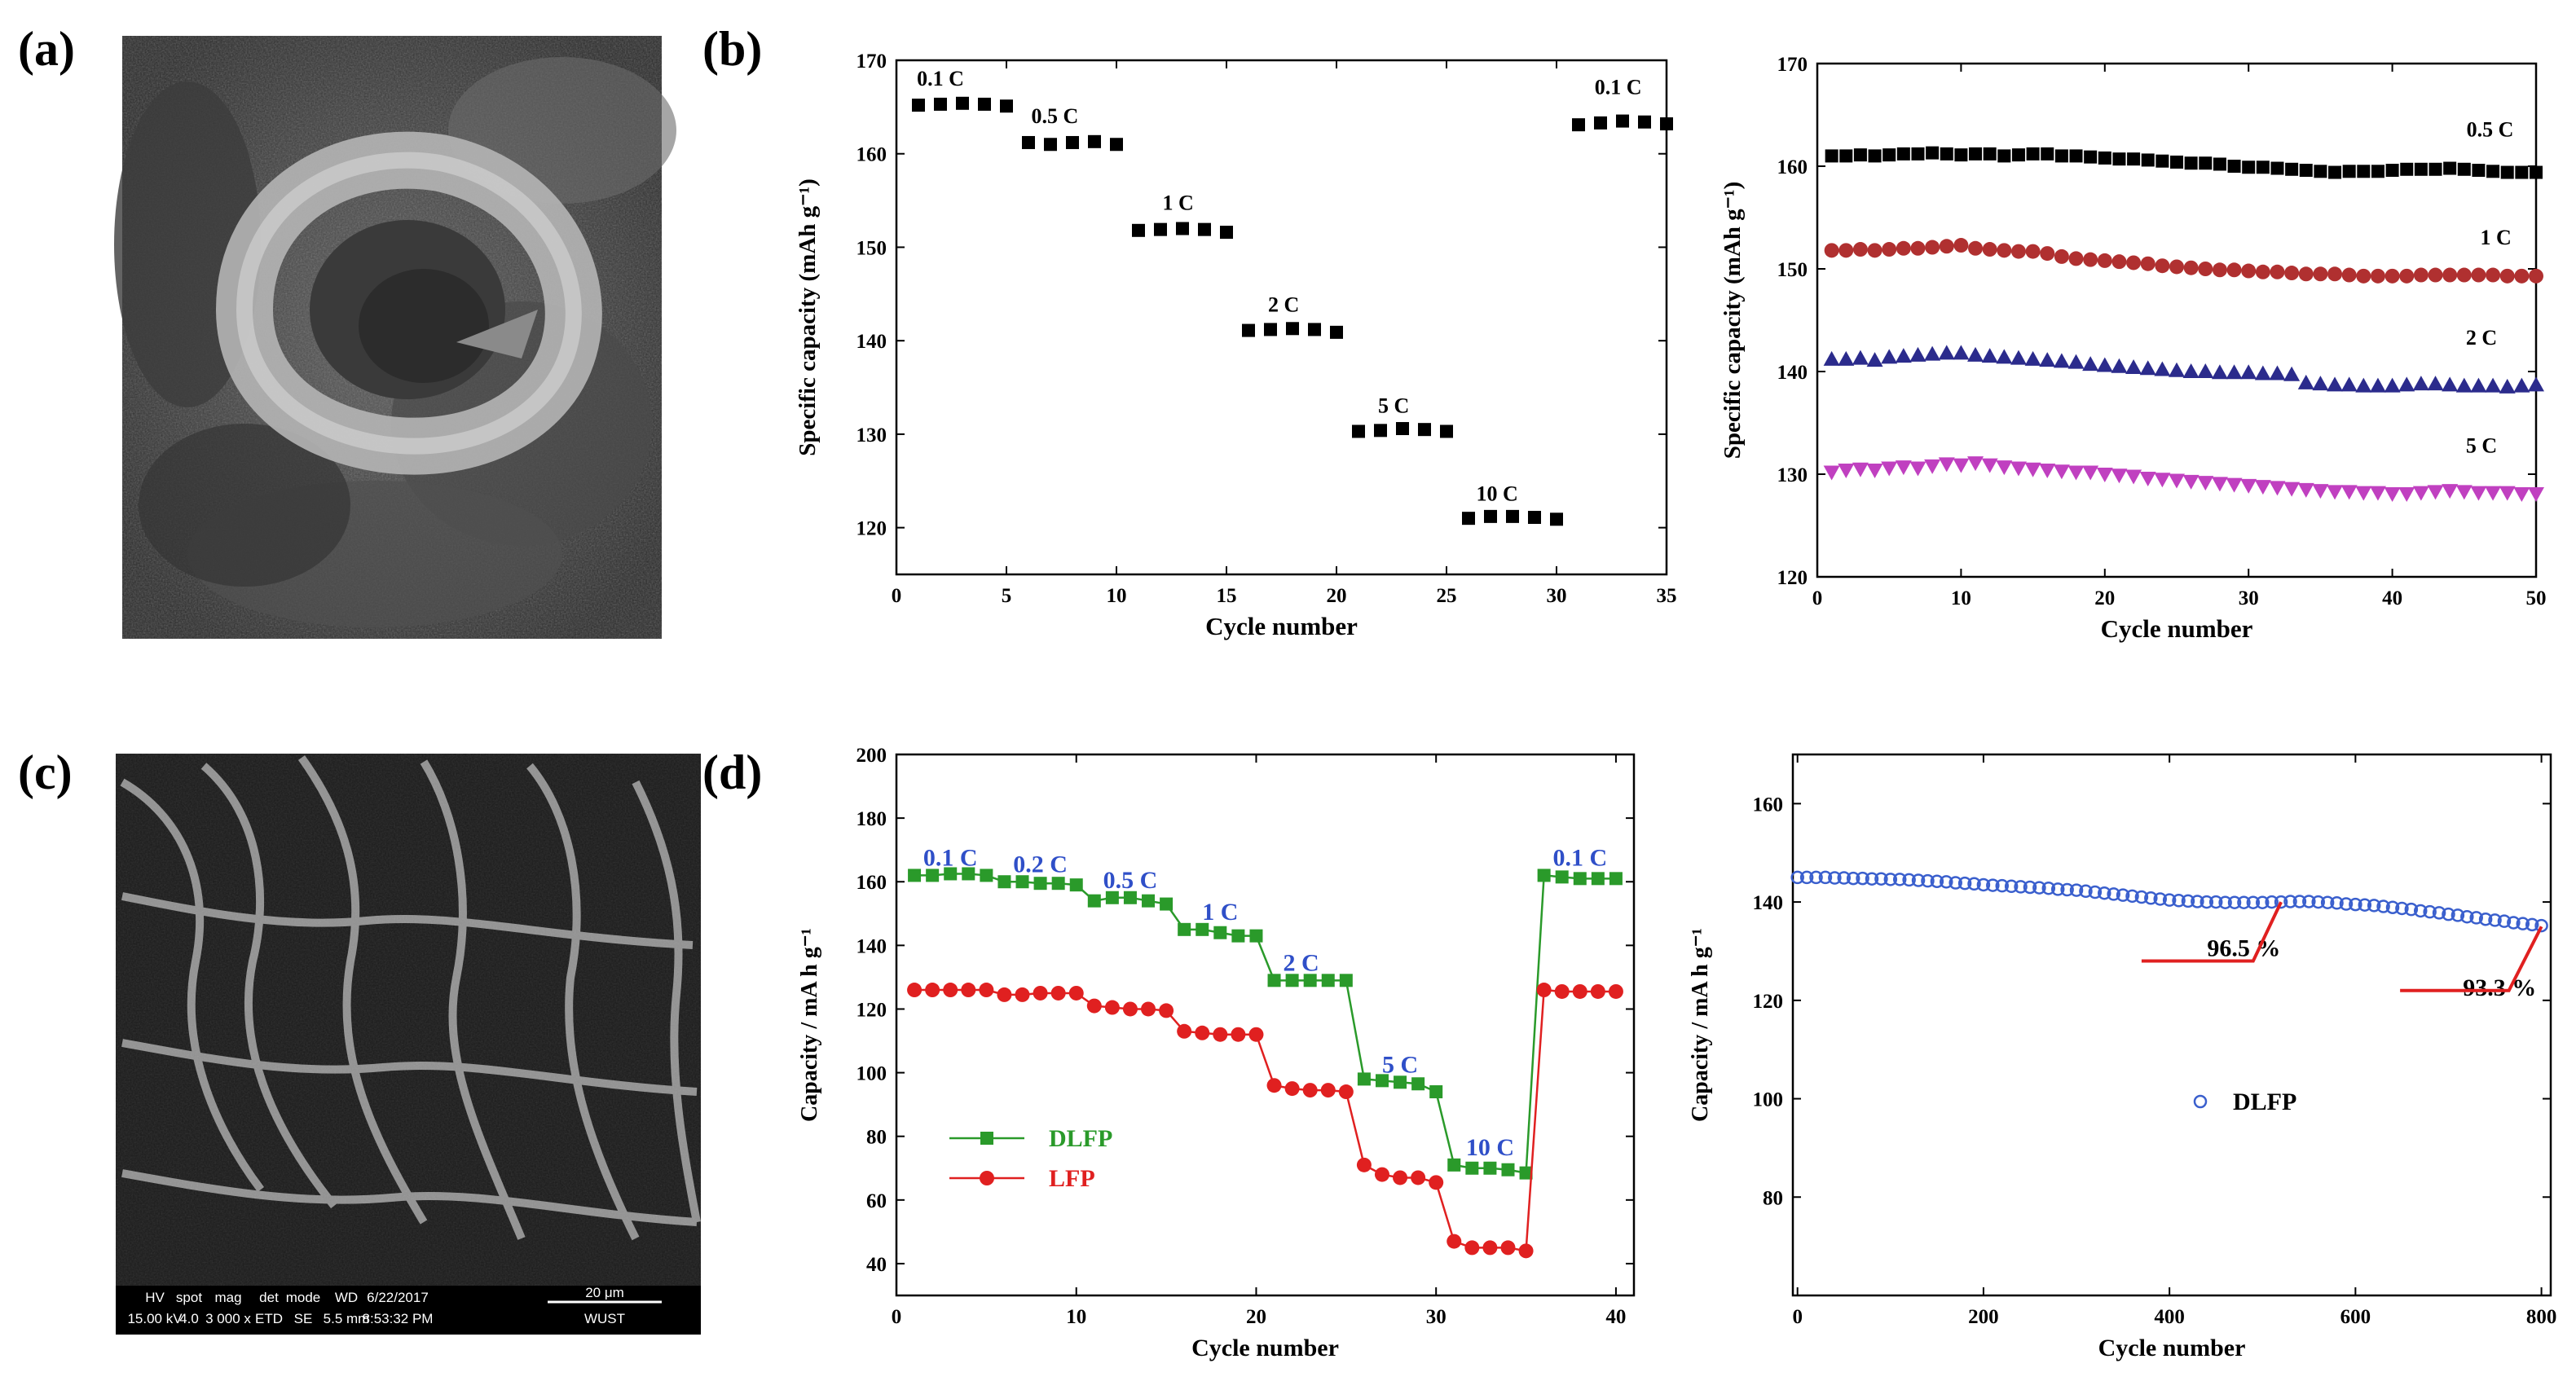  I want to click on annotation-label: 5 C, so click(2481, 446).